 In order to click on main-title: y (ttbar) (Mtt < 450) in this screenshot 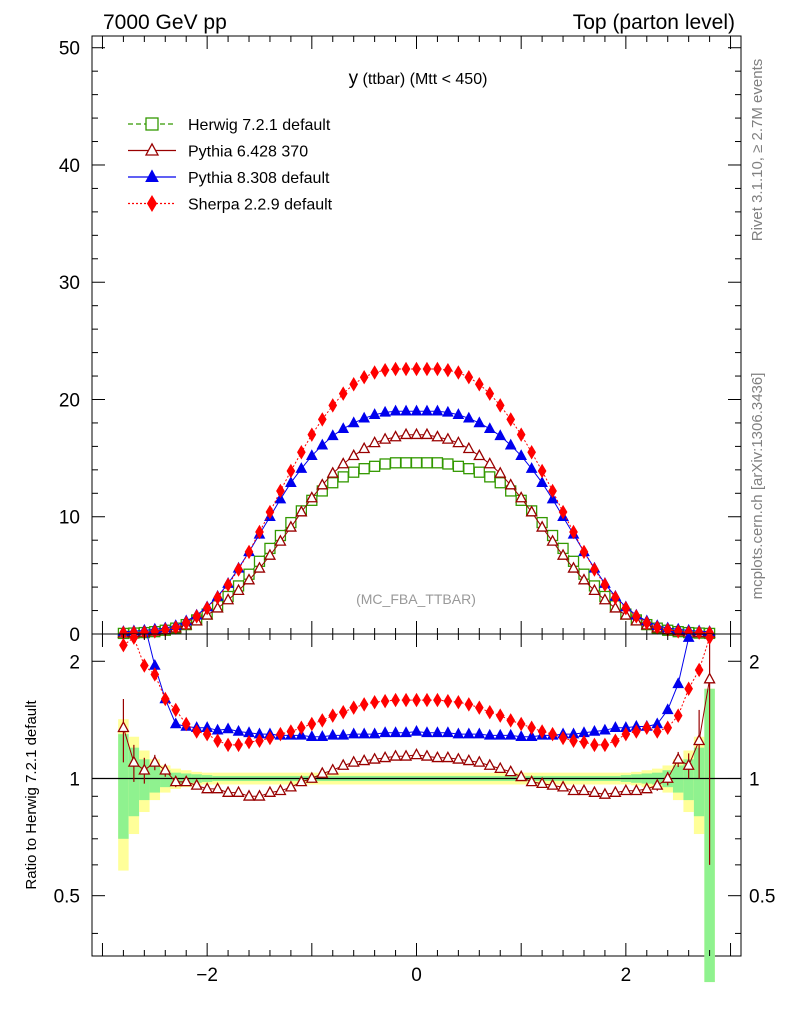, I will do `click(418, 78)`.